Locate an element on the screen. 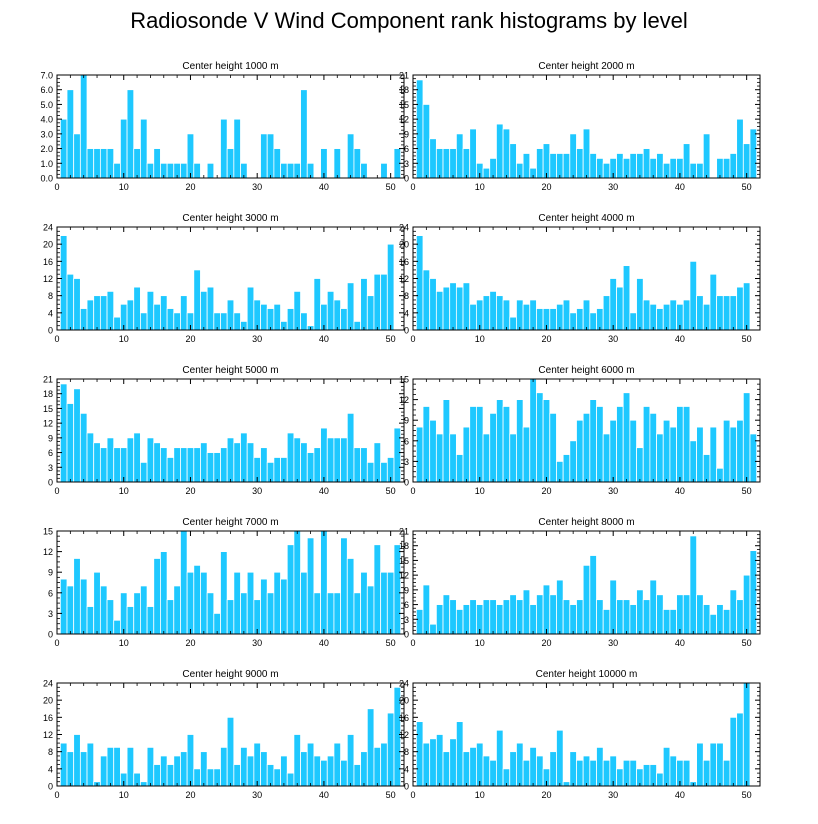  x-tick-label: 30 is located at coordinates (257, 643).